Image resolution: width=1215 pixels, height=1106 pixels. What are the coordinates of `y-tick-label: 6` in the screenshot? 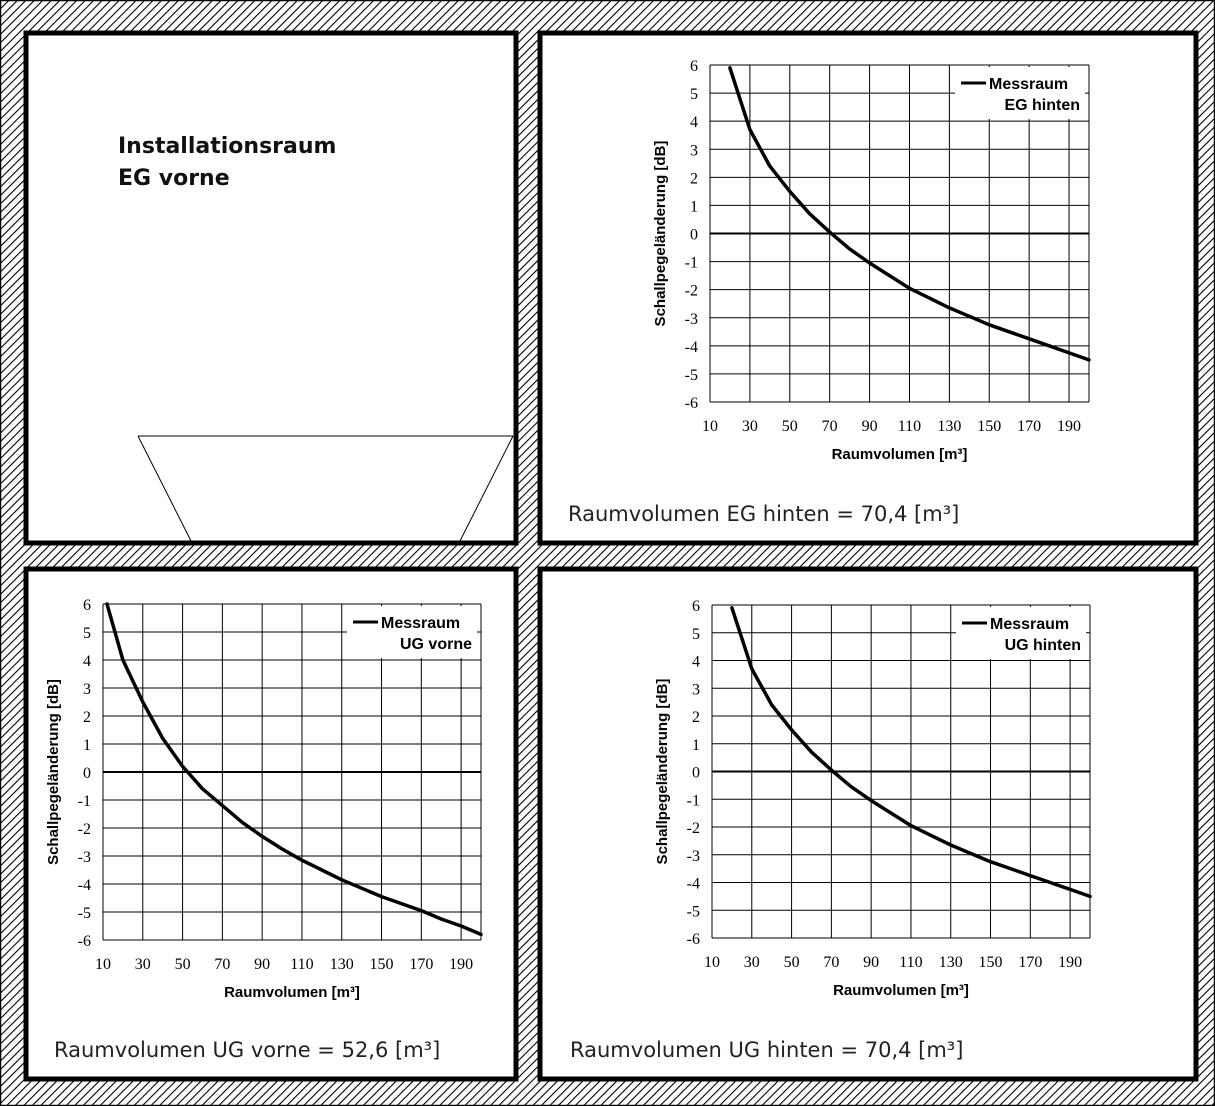 It's located at (696, 606).